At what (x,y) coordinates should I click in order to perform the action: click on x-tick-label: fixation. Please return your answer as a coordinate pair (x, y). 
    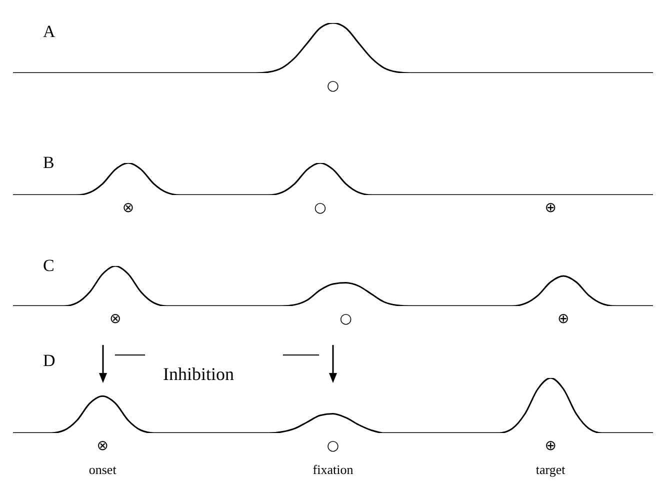
    Looking at the image, I should click on (333, 470).